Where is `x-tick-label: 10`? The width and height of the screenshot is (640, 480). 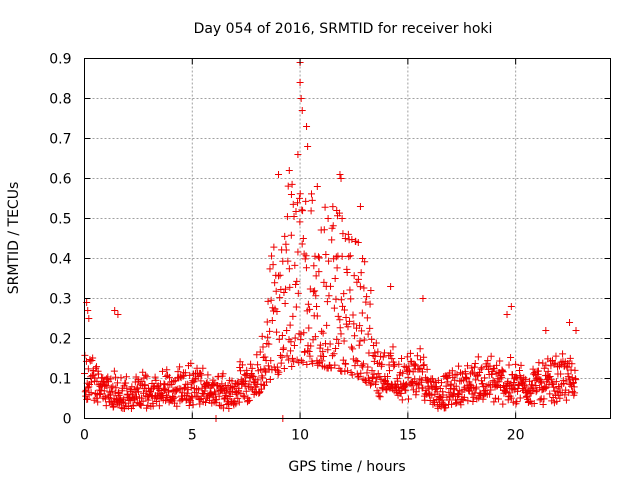 x-tick-label: 10 is located at coordinates (300, 436).